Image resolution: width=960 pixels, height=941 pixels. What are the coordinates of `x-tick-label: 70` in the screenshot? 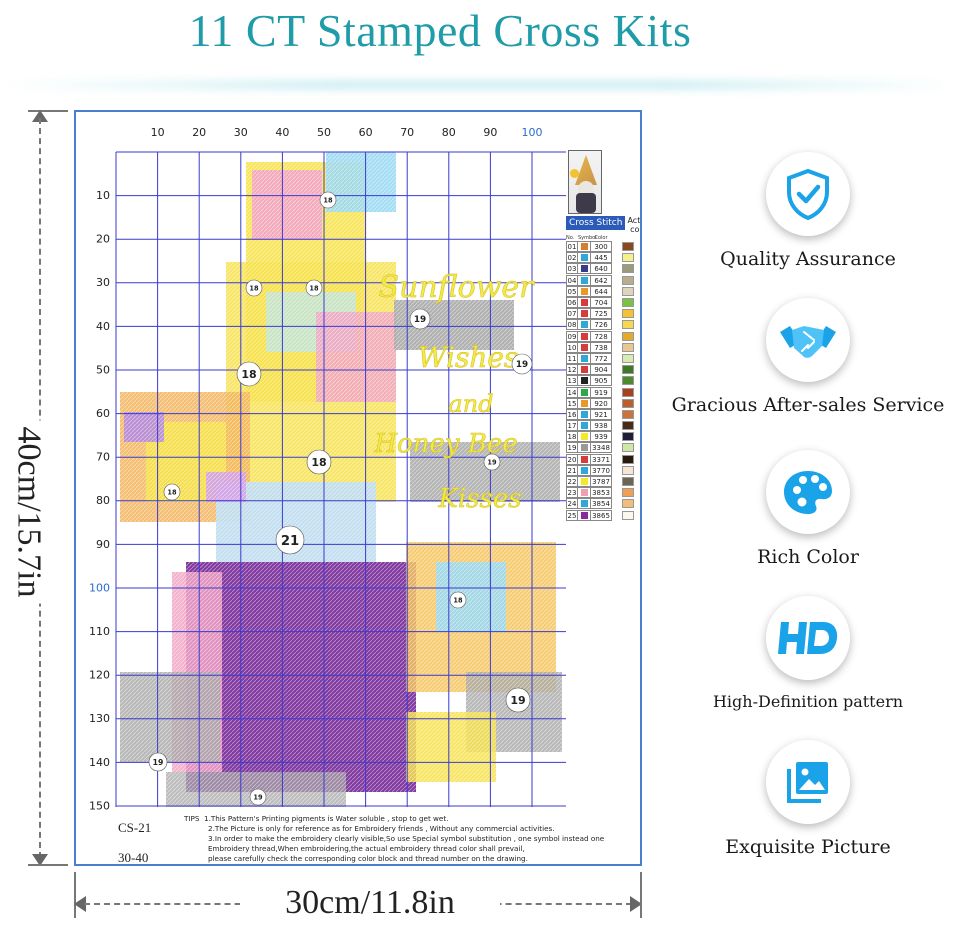 It's located at (407, 132).